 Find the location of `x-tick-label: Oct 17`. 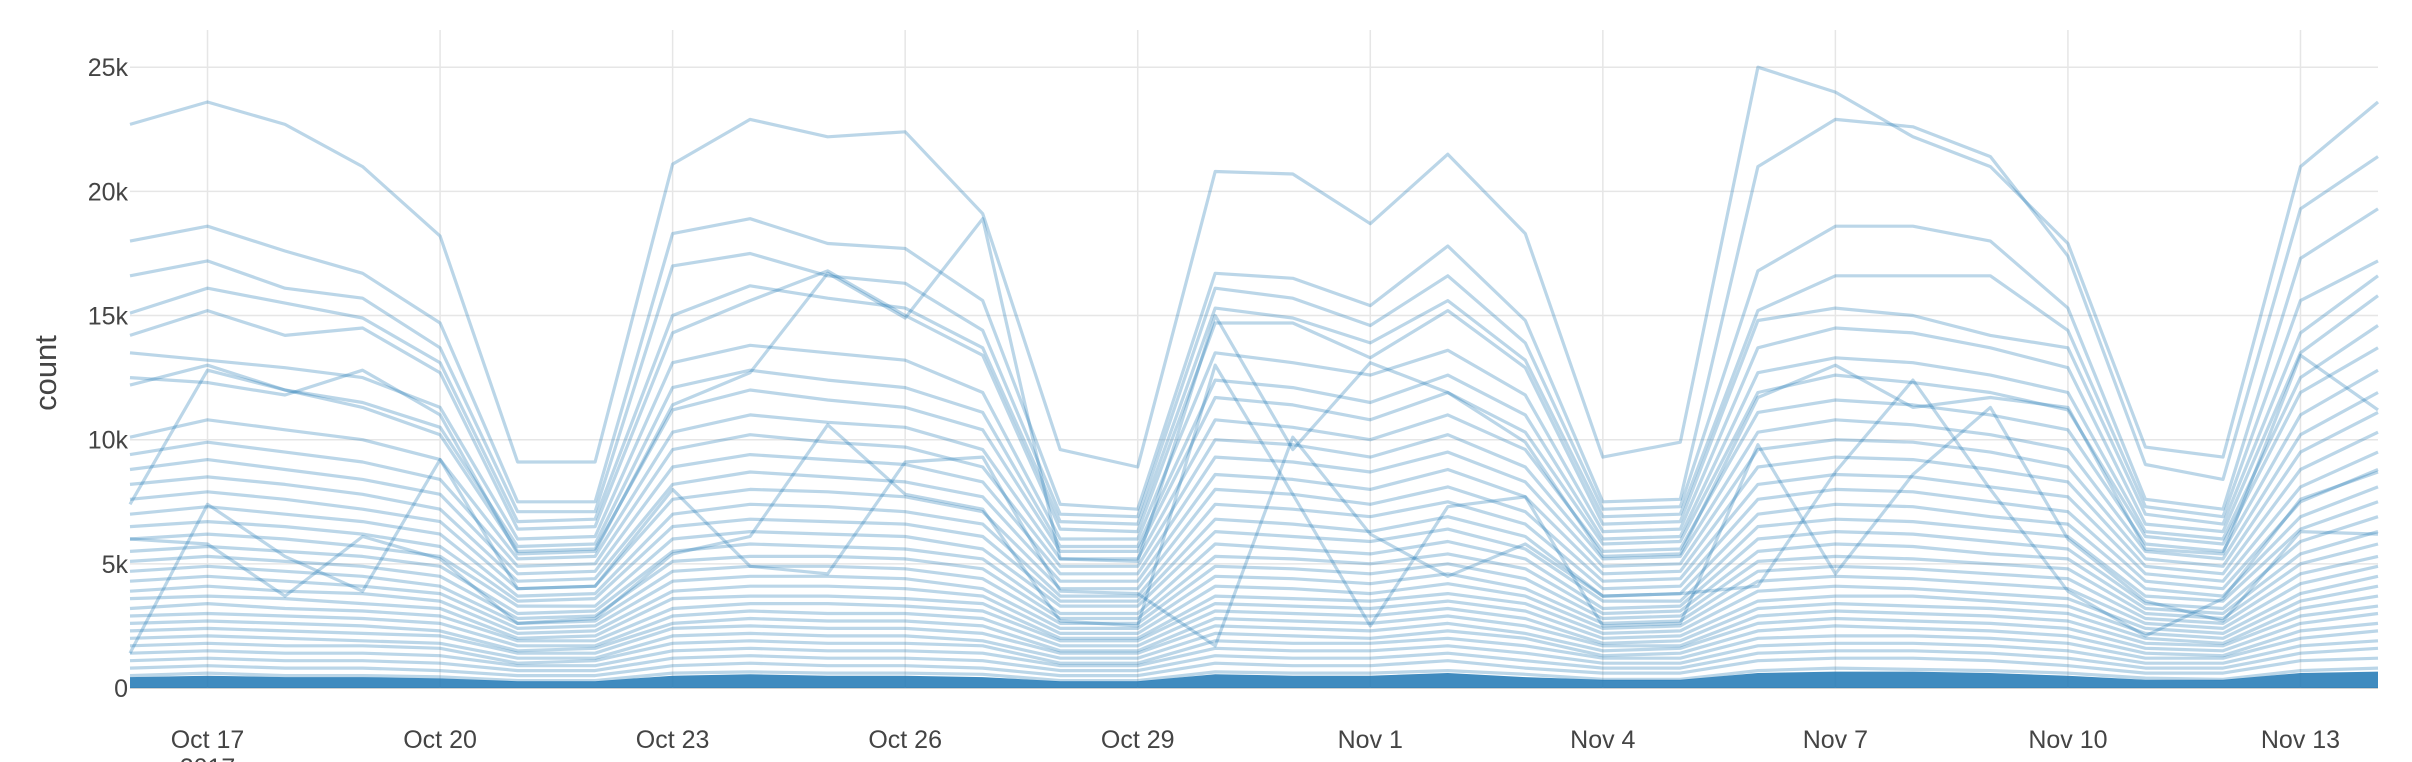

x-tick-label: Oct 17 is located at coordinates (208, 740).